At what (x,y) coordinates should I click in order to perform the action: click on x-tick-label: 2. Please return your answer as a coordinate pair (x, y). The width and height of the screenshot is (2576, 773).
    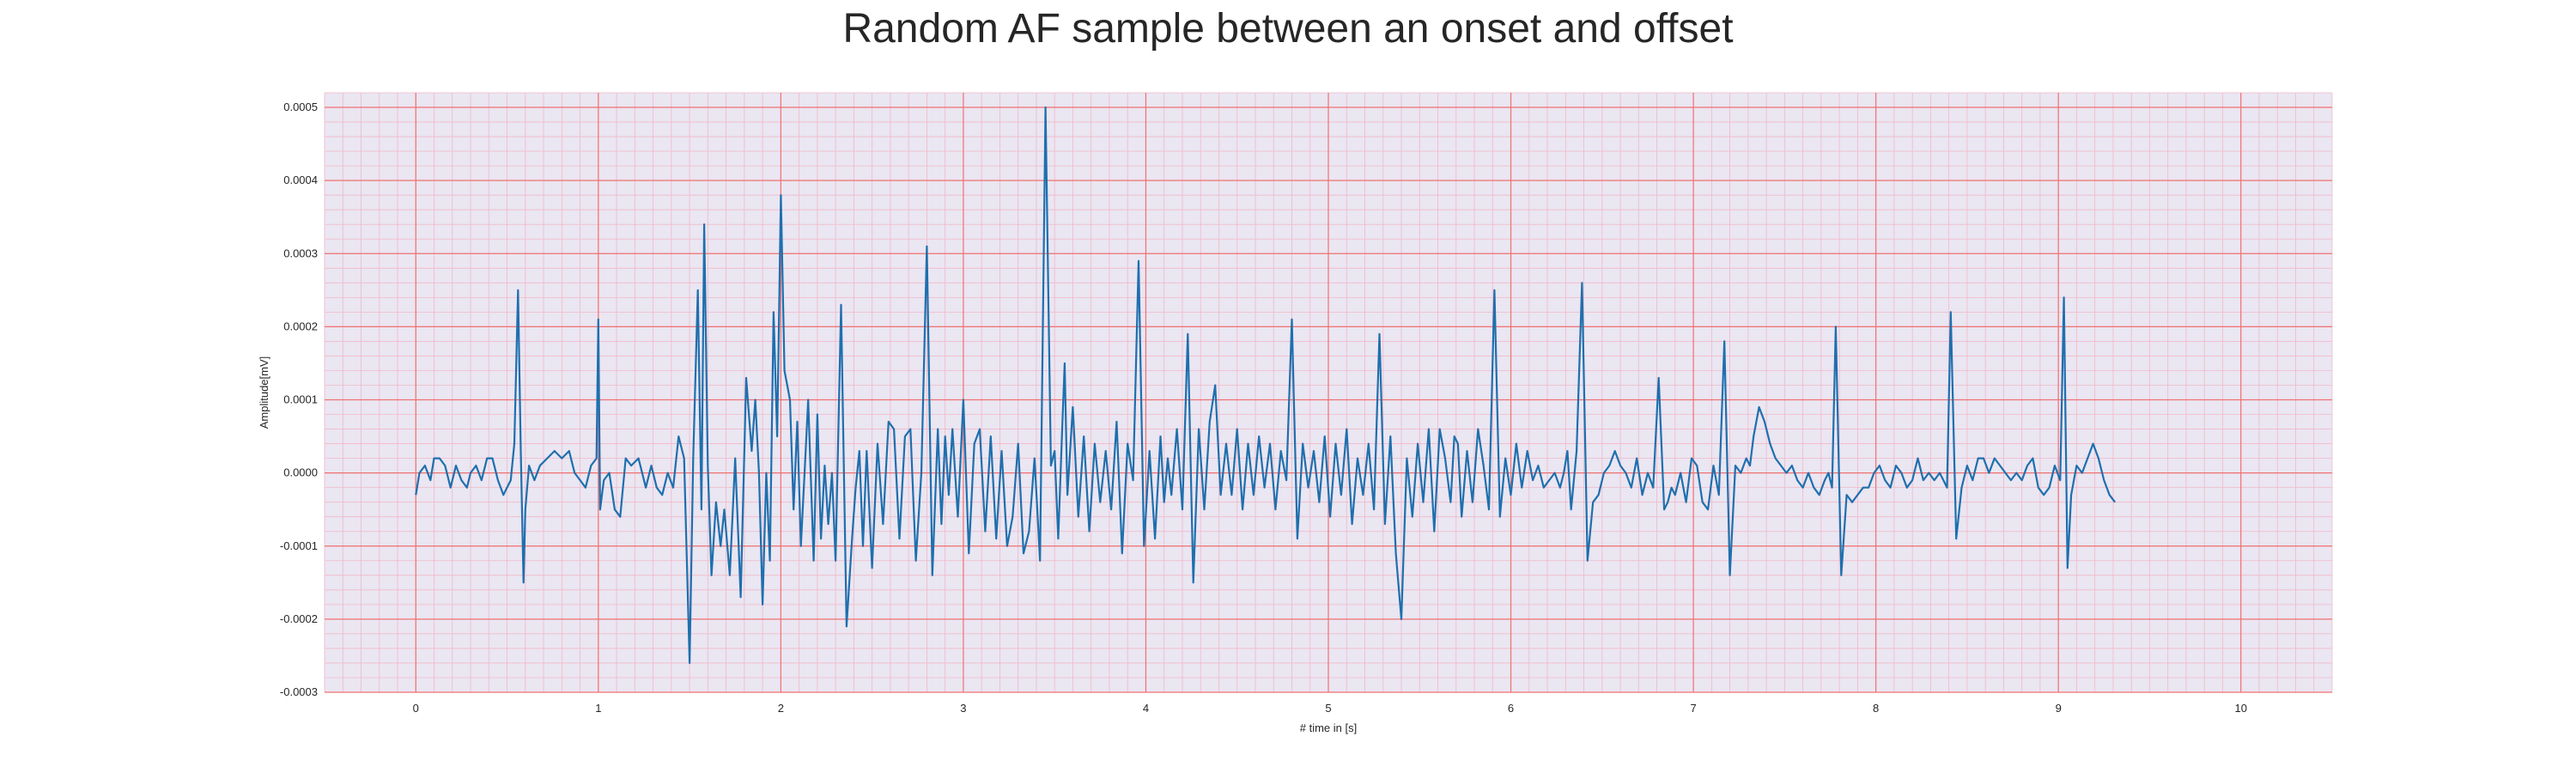
    Looking at the image, I should click on (781, 708).